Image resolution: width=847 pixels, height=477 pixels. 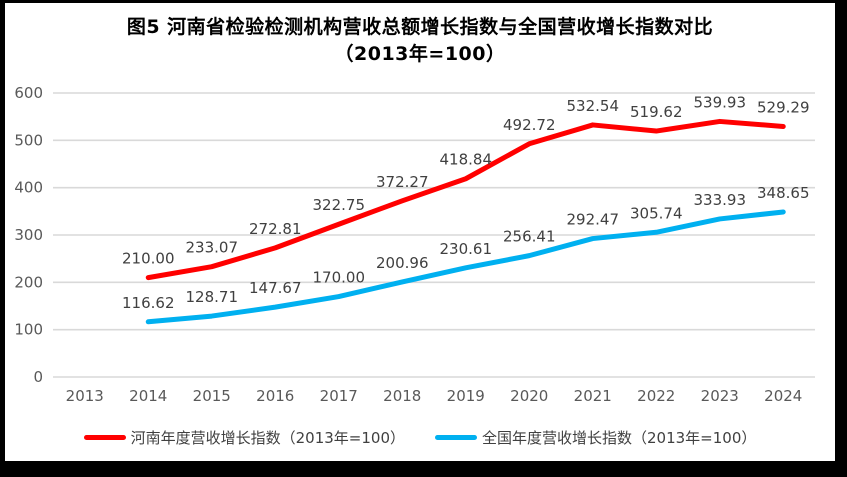 What do you see at coordinates (339, 278) in the screenshot?
I see `national-data-label: 170.00` at bounding box center [339, 278].